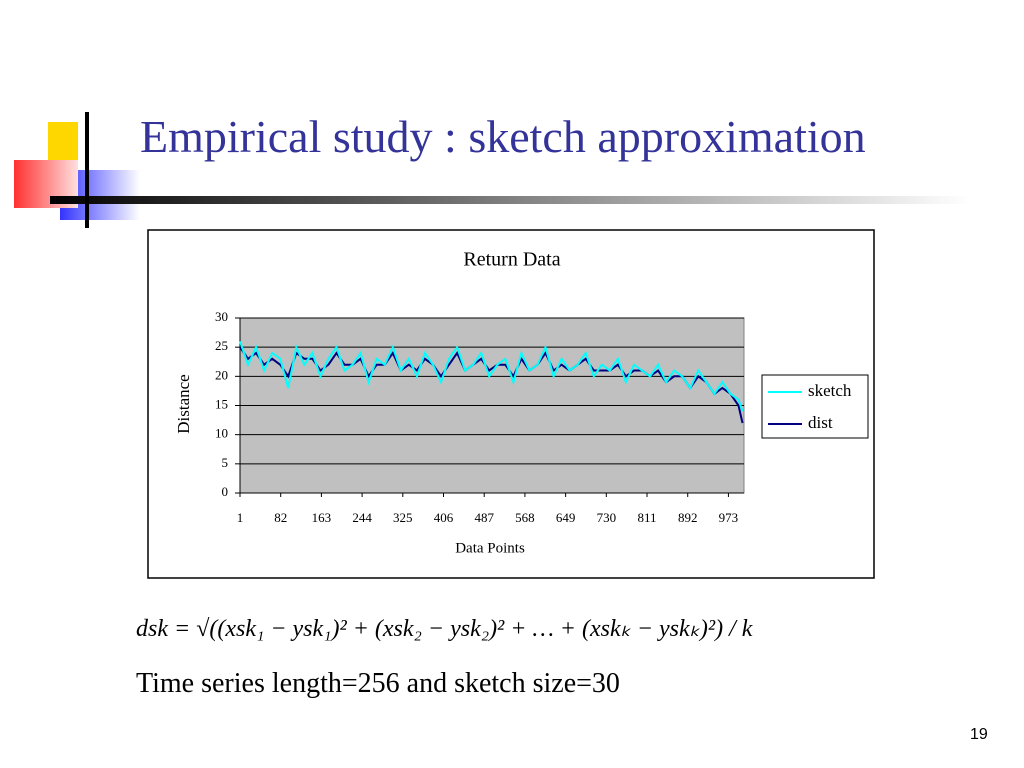 The image size is (1024, 768). Describe the element at coordinates (63, 142) in the screenshot. I see `yellow-square` at that location.